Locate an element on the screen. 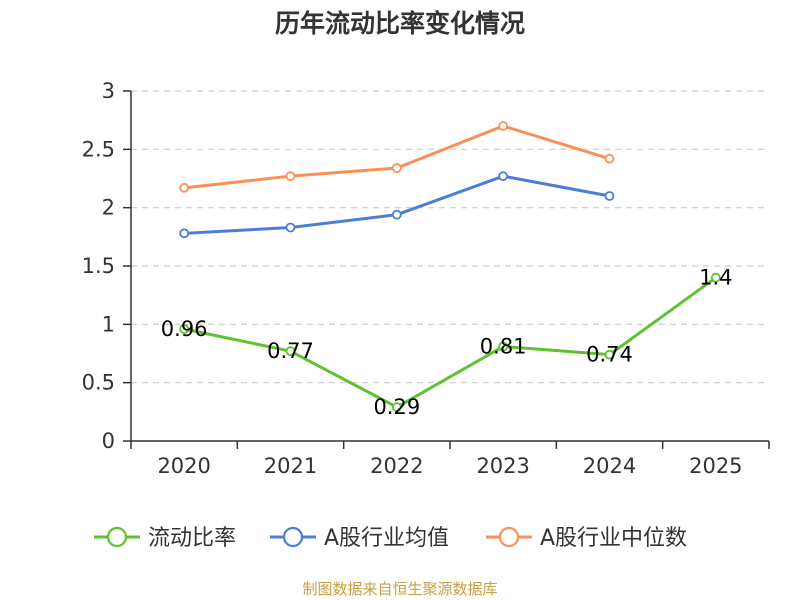 Image resolution: width=800 pixels, height=600 pixels. y-tick-label: 3 is located at coordinates (108, 91).